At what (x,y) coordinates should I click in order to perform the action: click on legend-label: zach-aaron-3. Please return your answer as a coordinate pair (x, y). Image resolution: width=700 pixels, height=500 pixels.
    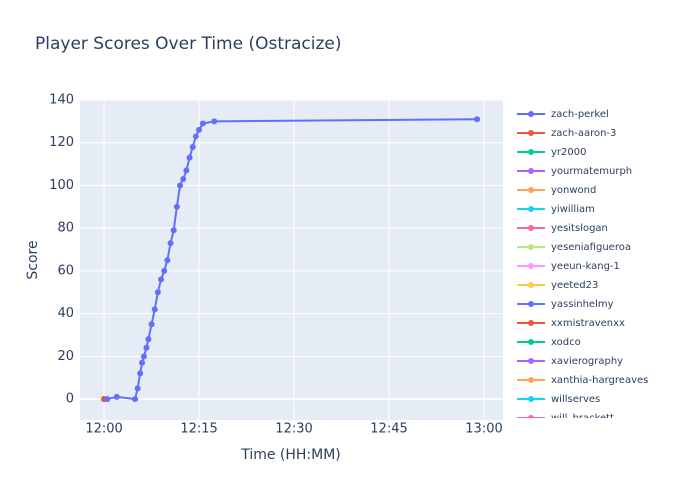
    Looking at the image, I should click on (583, 133).